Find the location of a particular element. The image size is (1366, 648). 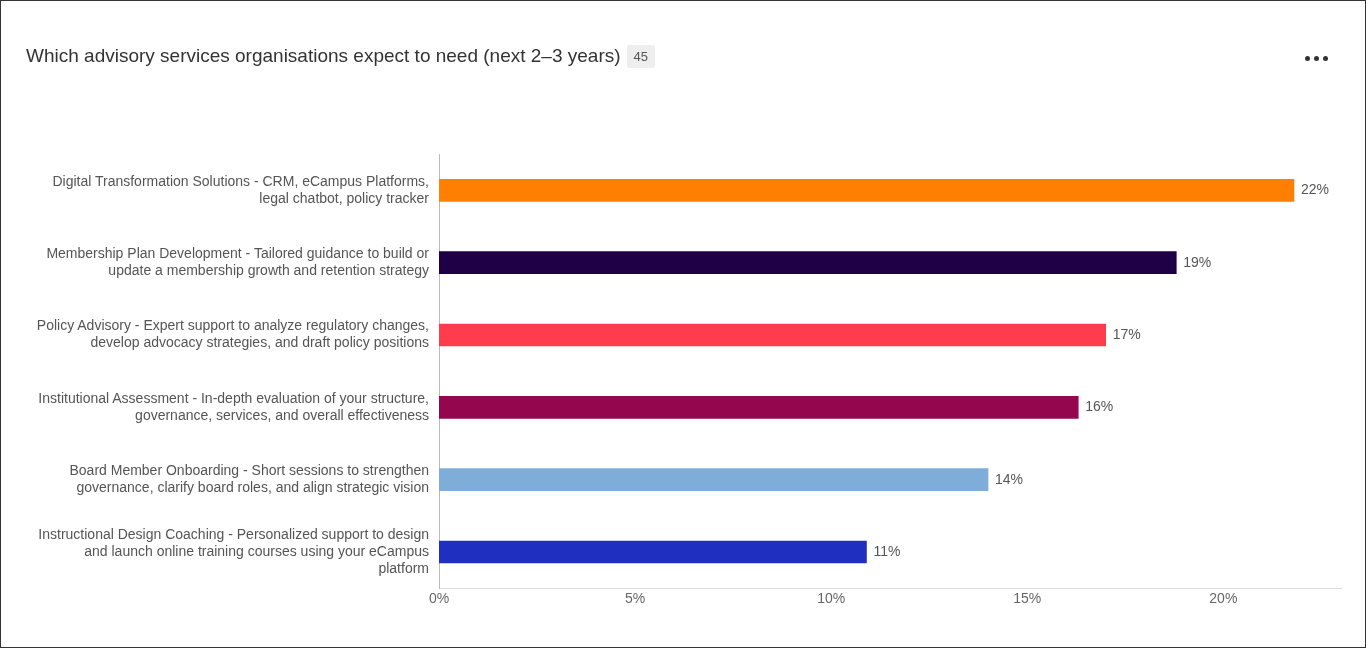

data-label: 22% is located at coordinates (1314, 189).